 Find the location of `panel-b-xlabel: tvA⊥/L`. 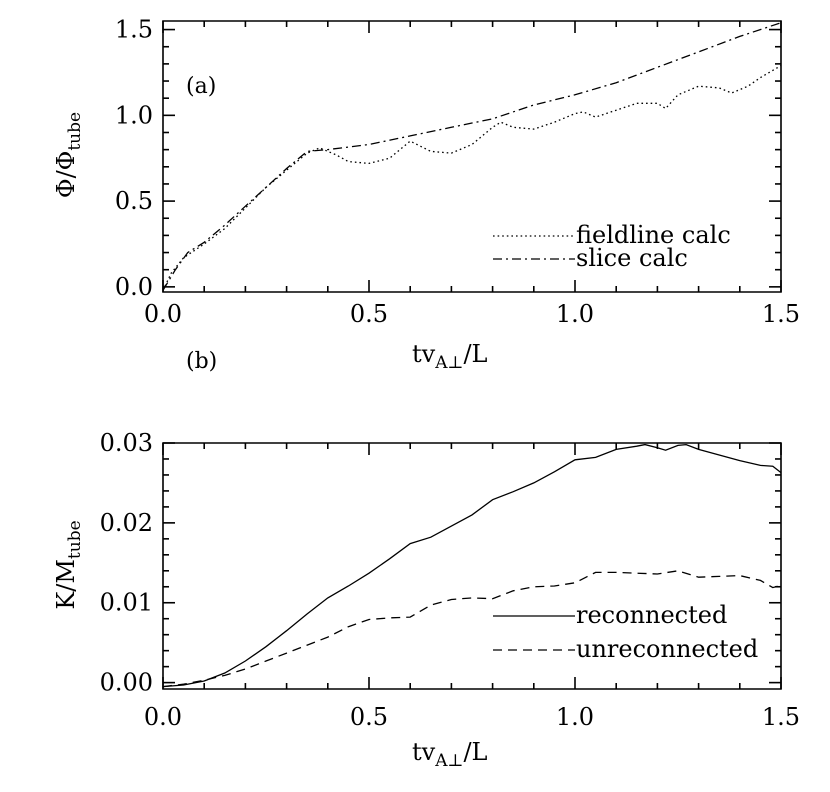

panel-b-xlabel: tvA⊥/L is located at coordinates (450, 754).